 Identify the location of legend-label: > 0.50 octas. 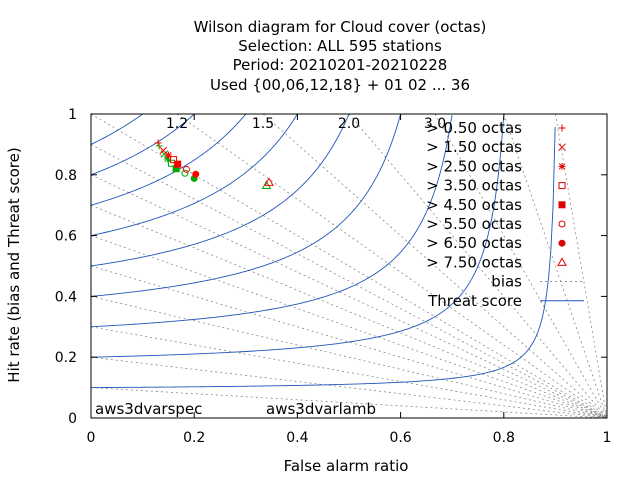
(474, 128).